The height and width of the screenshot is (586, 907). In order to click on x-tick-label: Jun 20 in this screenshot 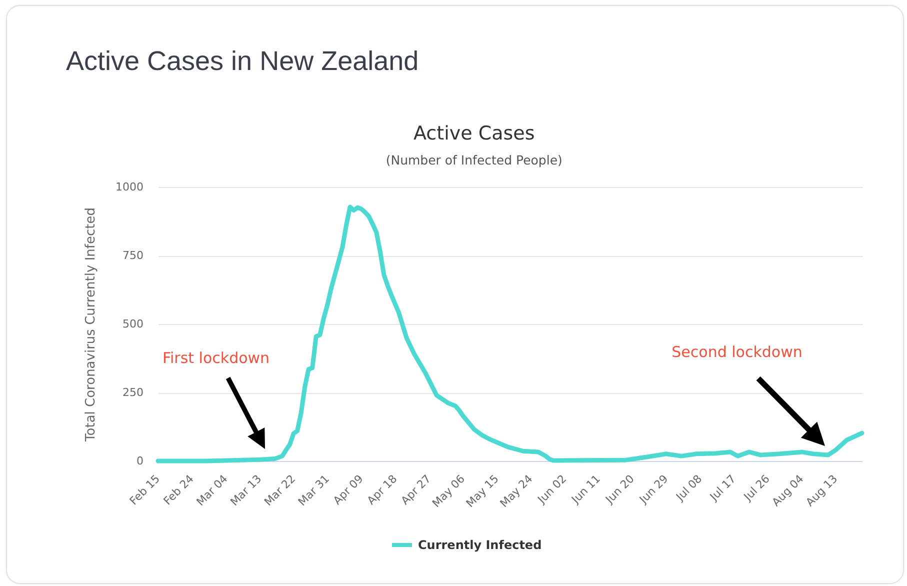, I will do `click(619, 489)`.